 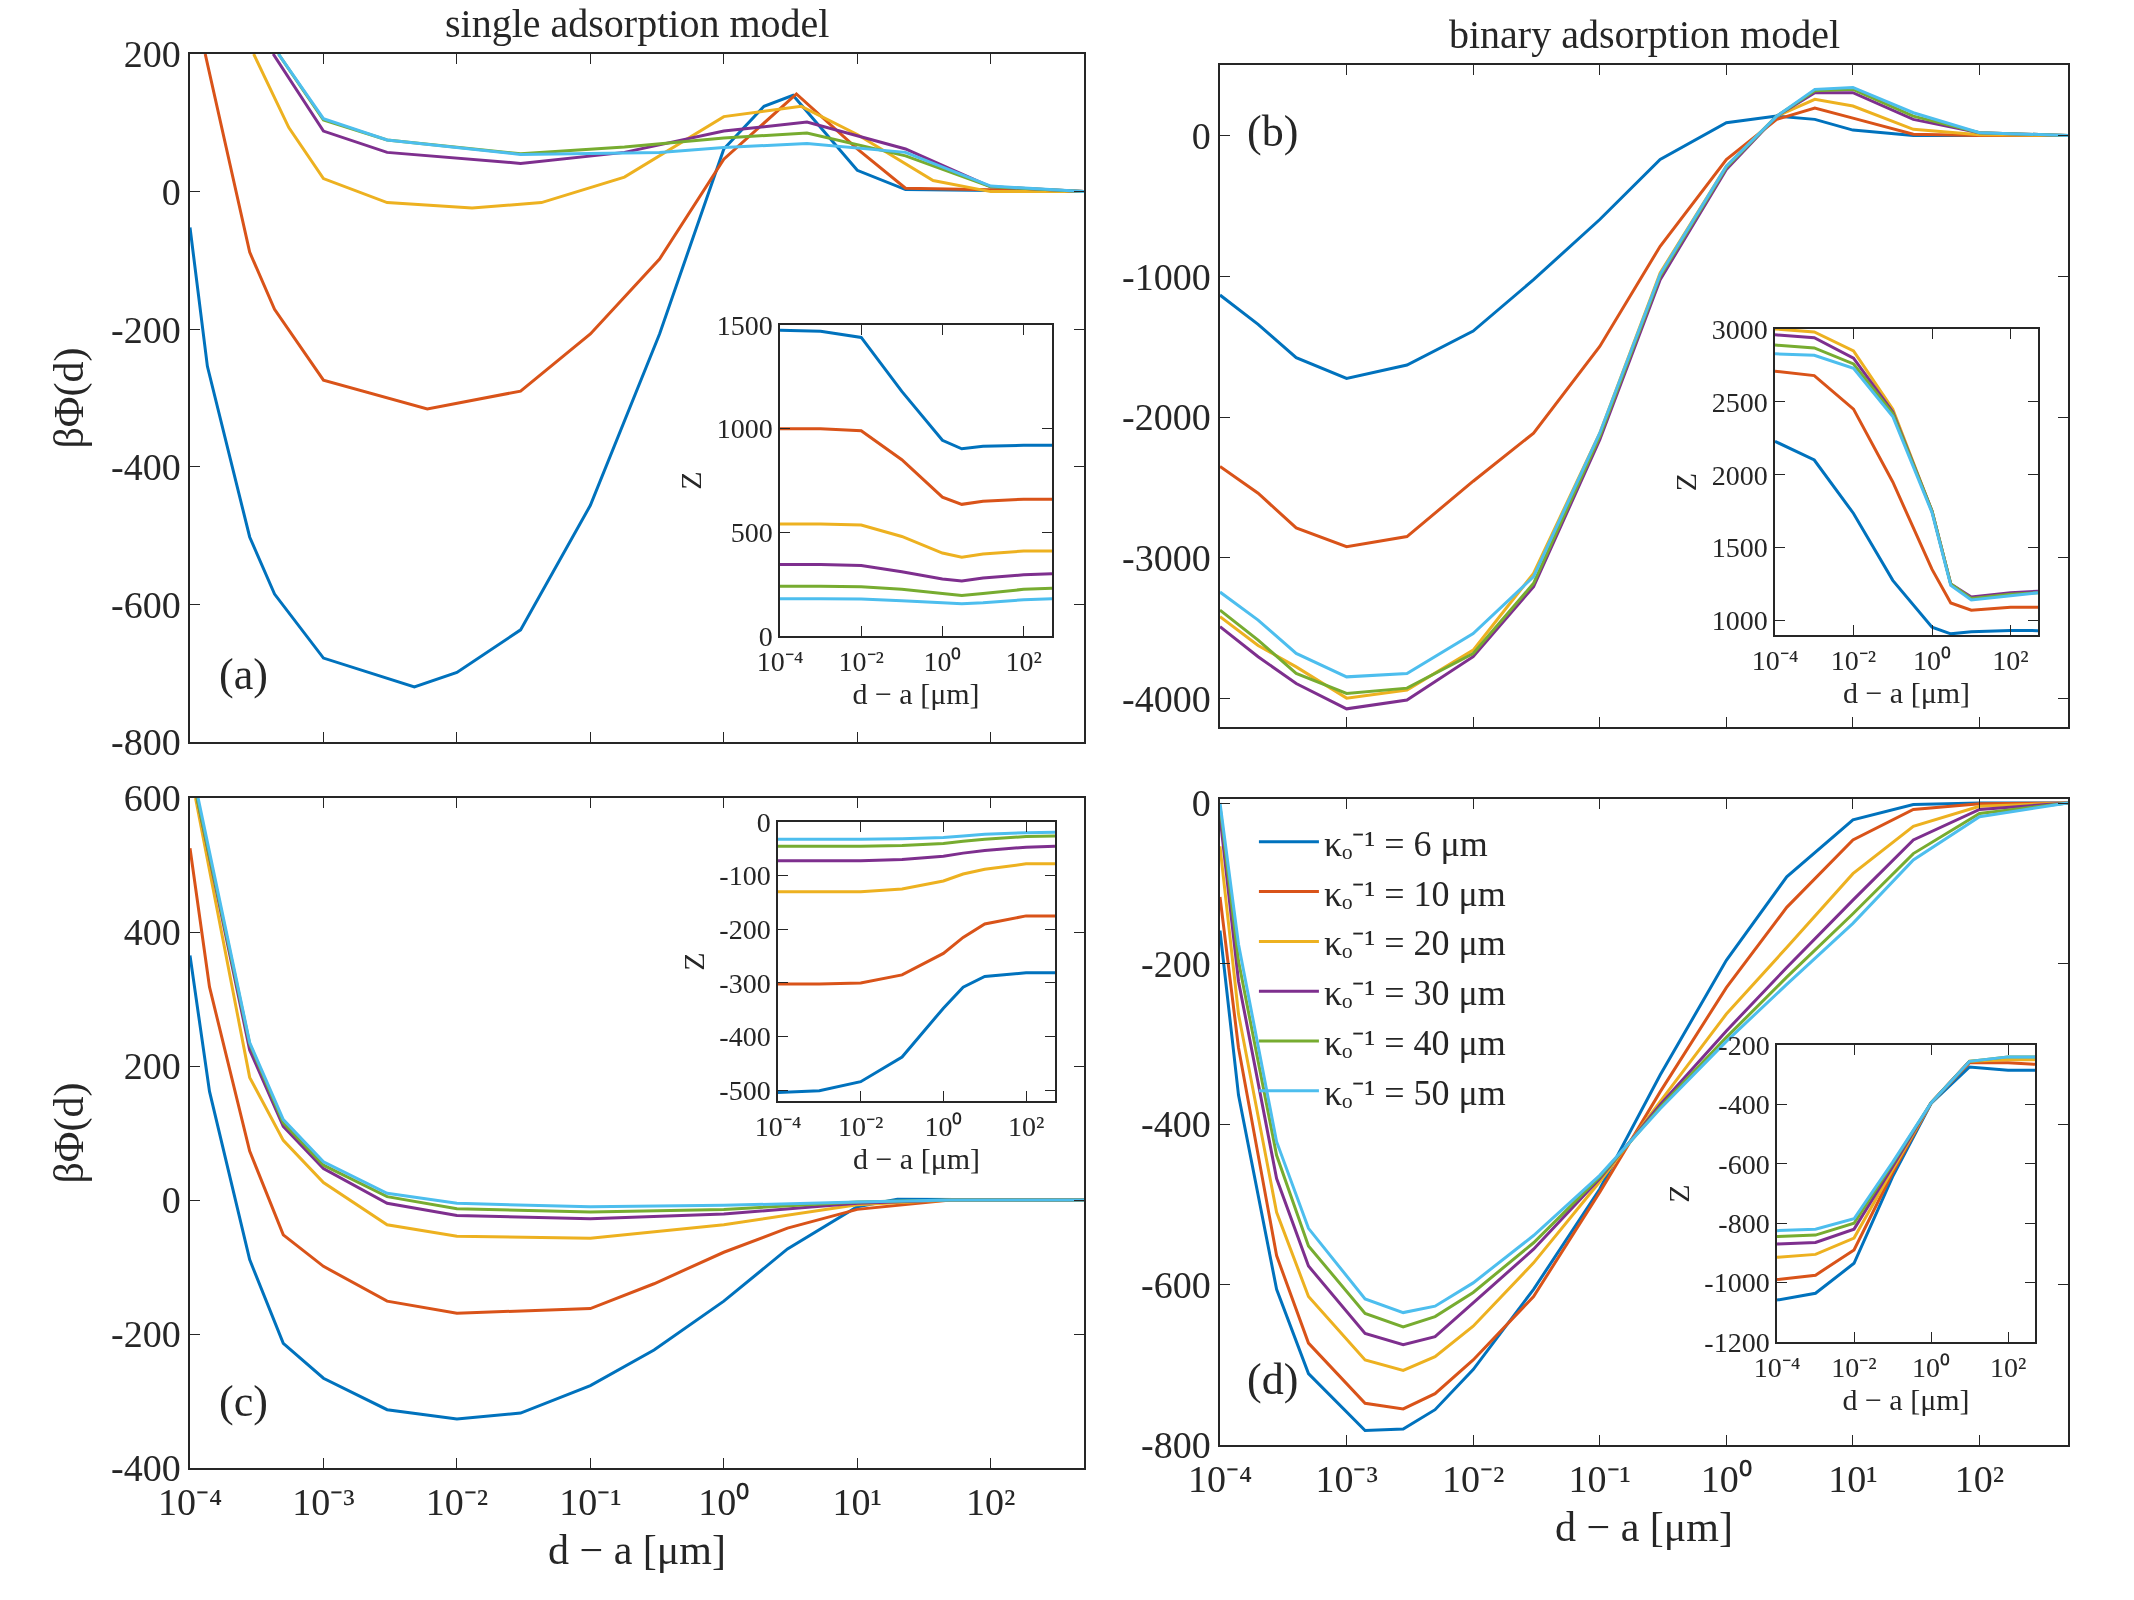 I want to click on legend-label: κₒ⁻¹ = 40 μm, so click(x=1414, y=1043).